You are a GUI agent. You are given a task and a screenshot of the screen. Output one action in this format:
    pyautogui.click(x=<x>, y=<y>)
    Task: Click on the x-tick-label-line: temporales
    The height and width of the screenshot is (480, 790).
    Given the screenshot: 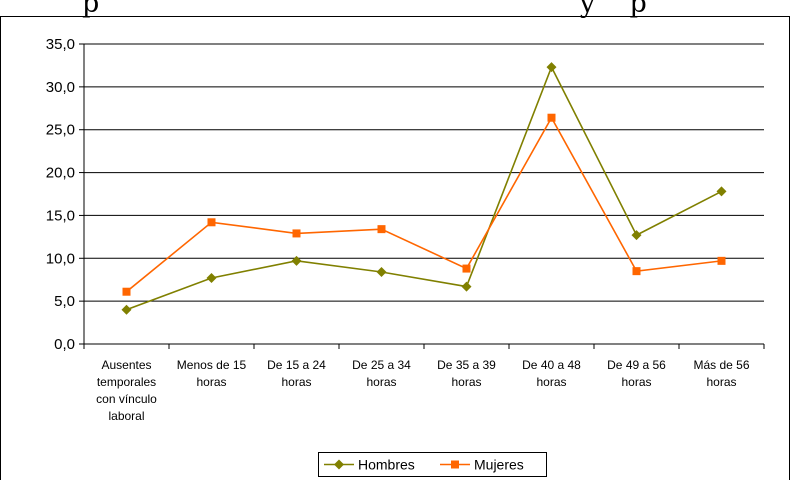 What is the action you would take?
    pyautogui.click(x=126, y=382)
    